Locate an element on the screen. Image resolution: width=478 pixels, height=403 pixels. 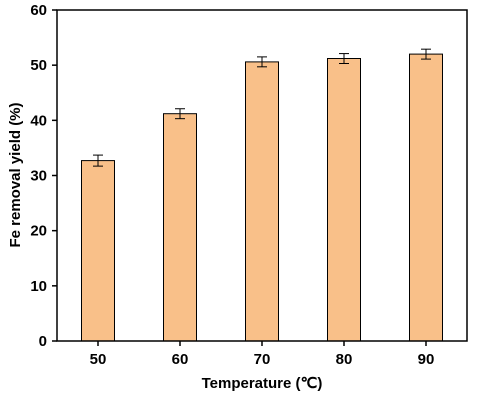
y-tick-label: 10 is located at coordinates (38, 286).